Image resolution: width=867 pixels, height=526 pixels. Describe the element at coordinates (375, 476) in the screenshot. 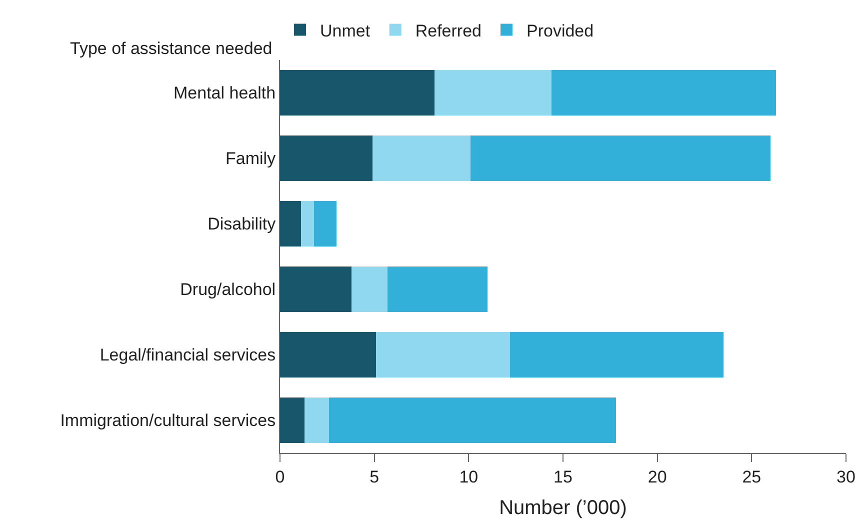

I see `x-tick-label: 5` at that location.